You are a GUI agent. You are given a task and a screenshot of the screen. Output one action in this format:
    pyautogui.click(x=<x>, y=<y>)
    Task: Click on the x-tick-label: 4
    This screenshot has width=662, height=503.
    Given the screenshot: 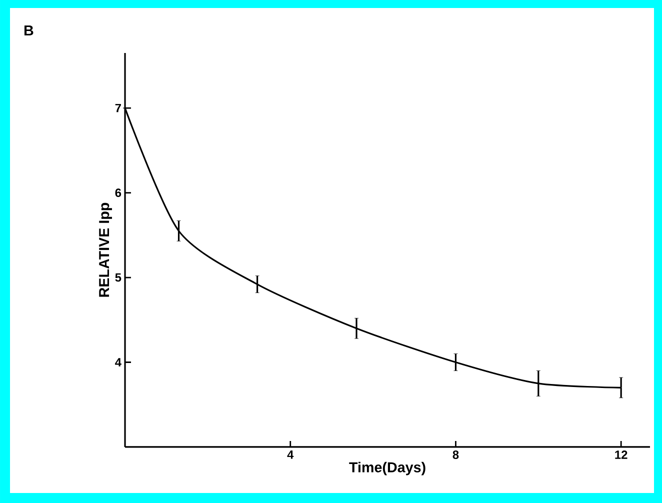 What is the action you would take?
    pyautogui.click(x=290, y=454)
    